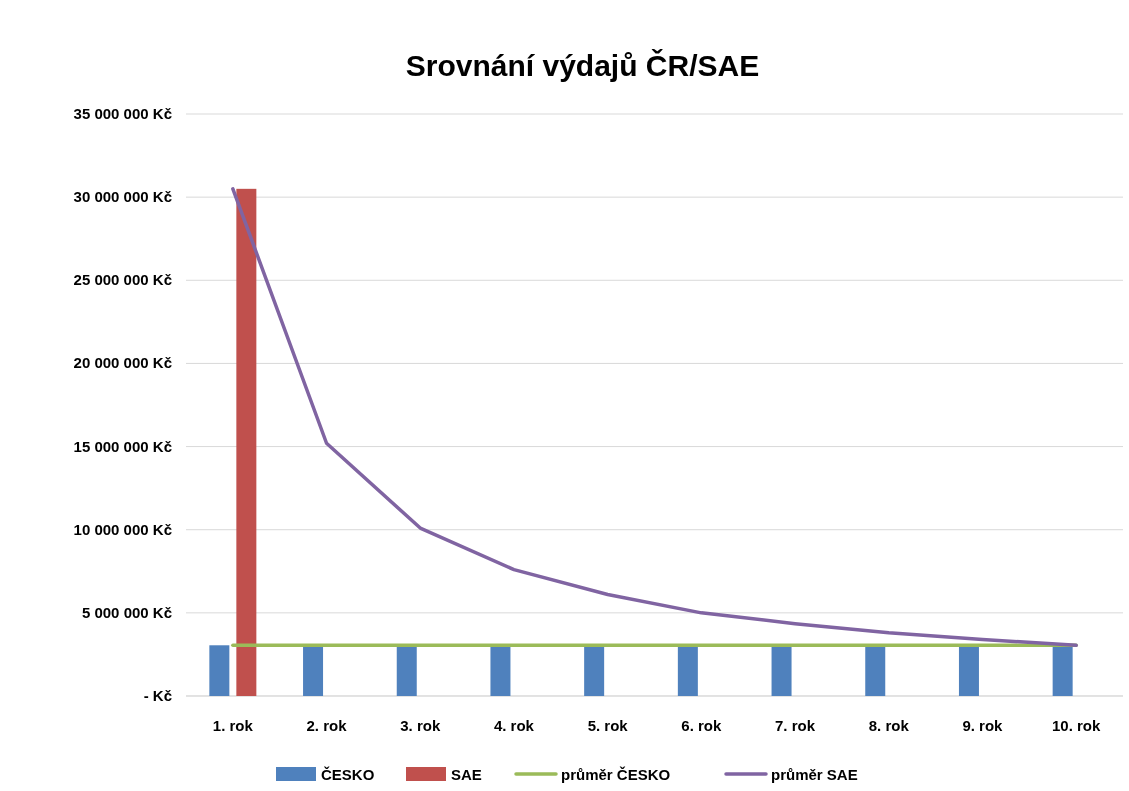 The width and height of the screenshot is (1129, 791). I want to click on x-tick-label: 1. rok, so click(233, 725).